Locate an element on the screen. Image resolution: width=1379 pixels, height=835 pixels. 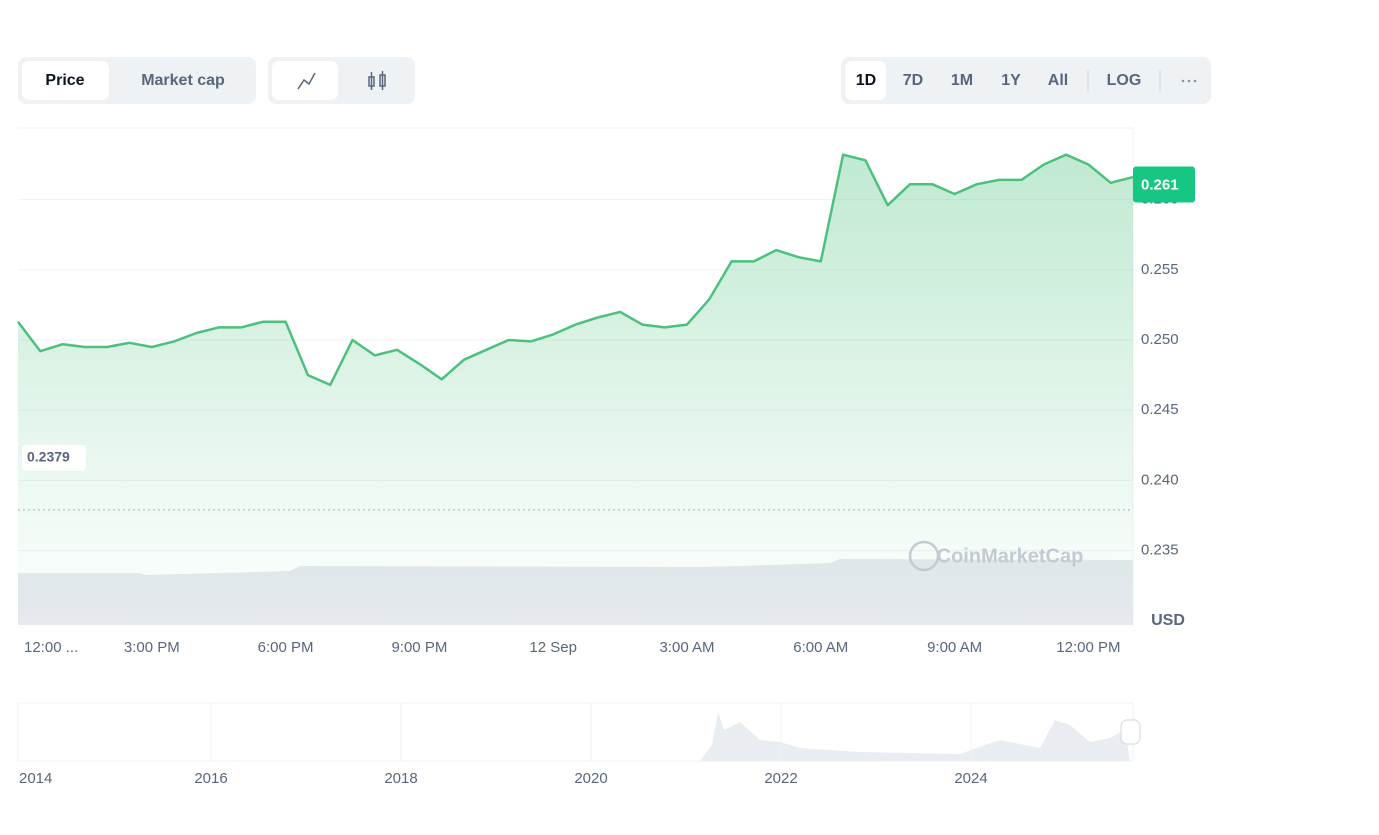
x-tick-label: 12:00 PM is located at coordinates (1088, 647).